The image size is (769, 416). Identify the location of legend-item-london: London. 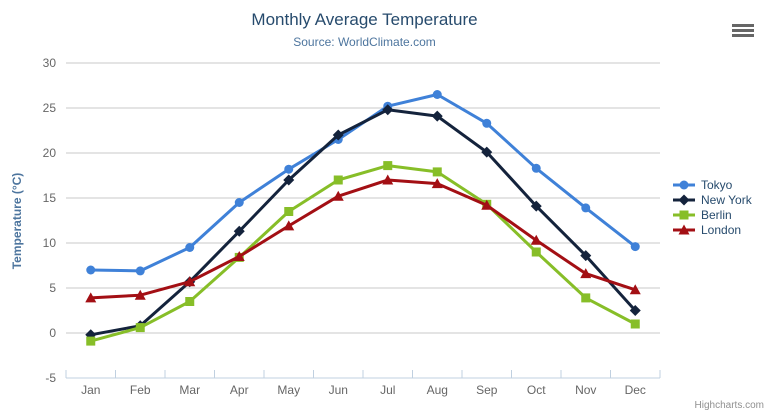
(712, 229).